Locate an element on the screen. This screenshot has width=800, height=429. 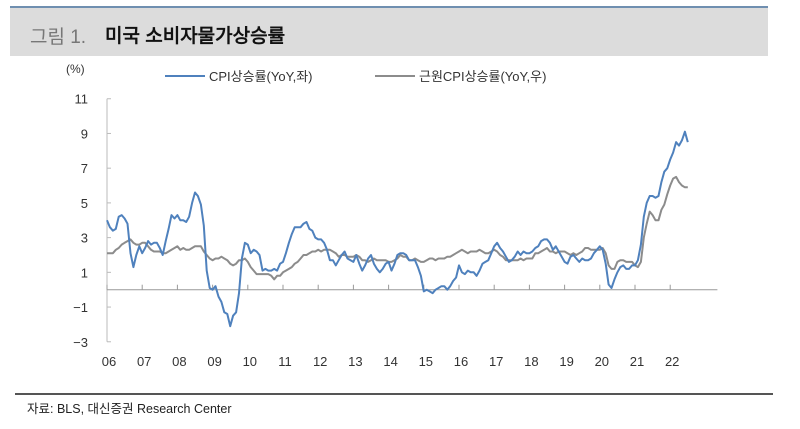
x-tick-label: 10 is located at coordinates (250, 361).